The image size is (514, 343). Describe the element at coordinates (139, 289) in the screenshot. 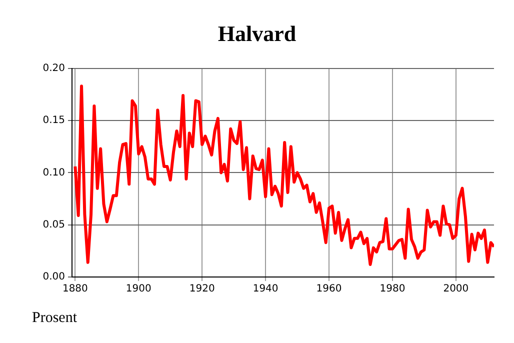

I see `x-tick-label: 1900` at that location.